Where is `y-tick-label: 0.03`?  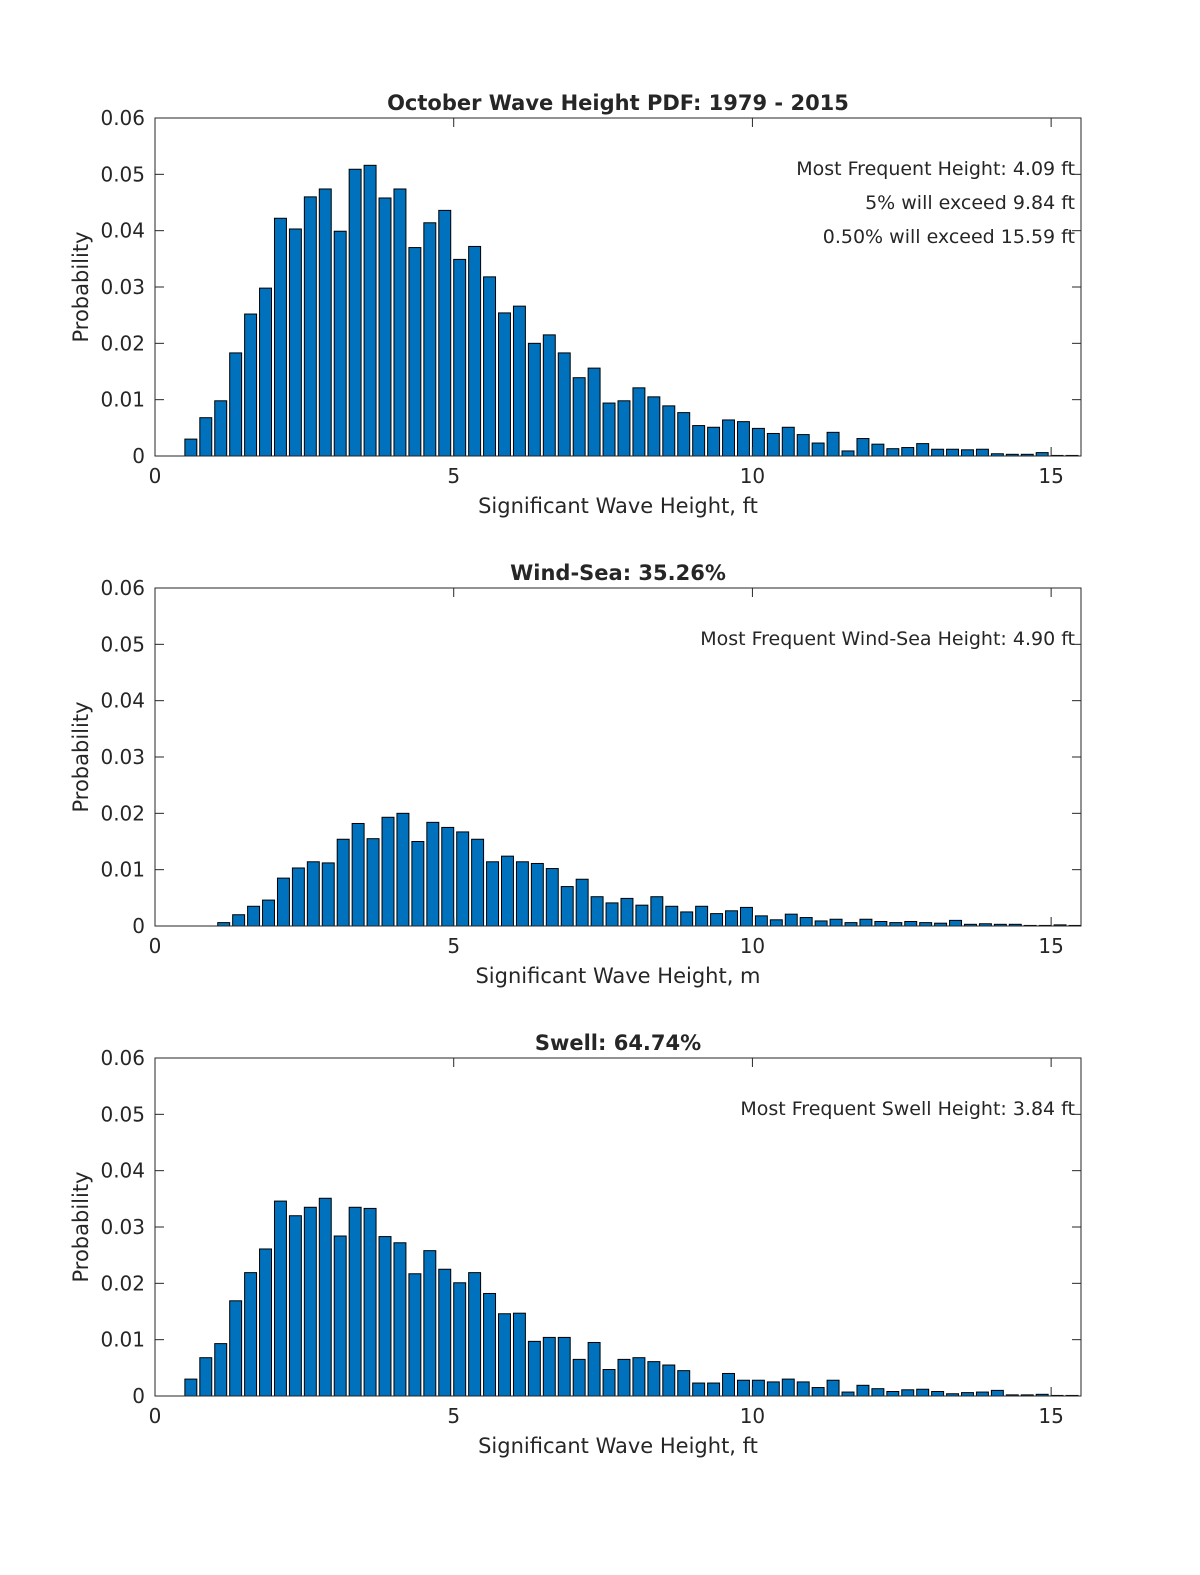
y-tick-label: 0.03 is located at coordinates (122, 287).